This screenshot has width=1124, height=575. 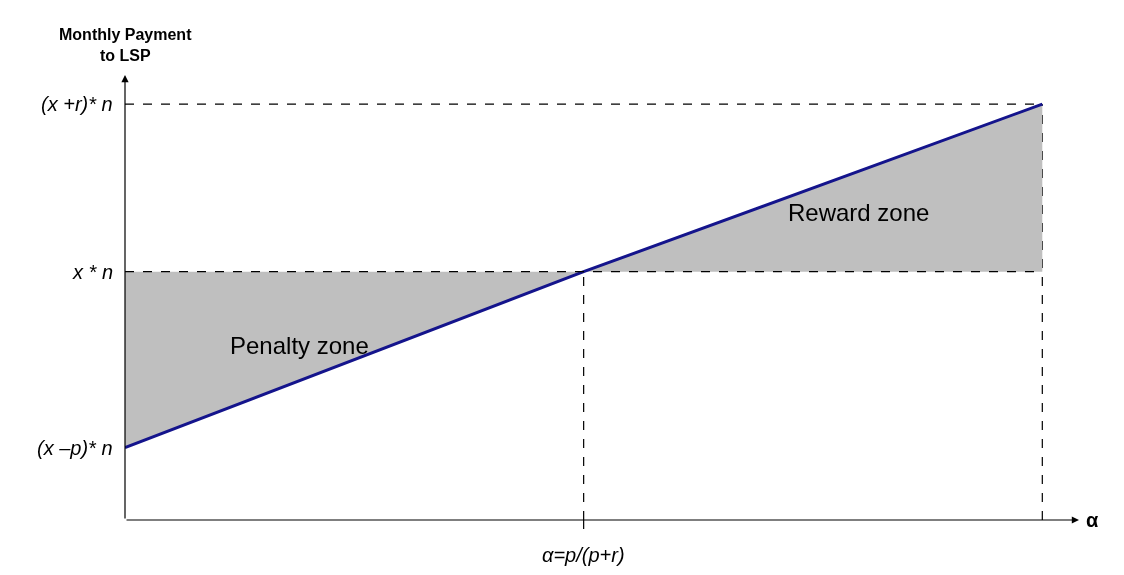 I want to click on text: (x –p)* n, so click(x=75, y=448).